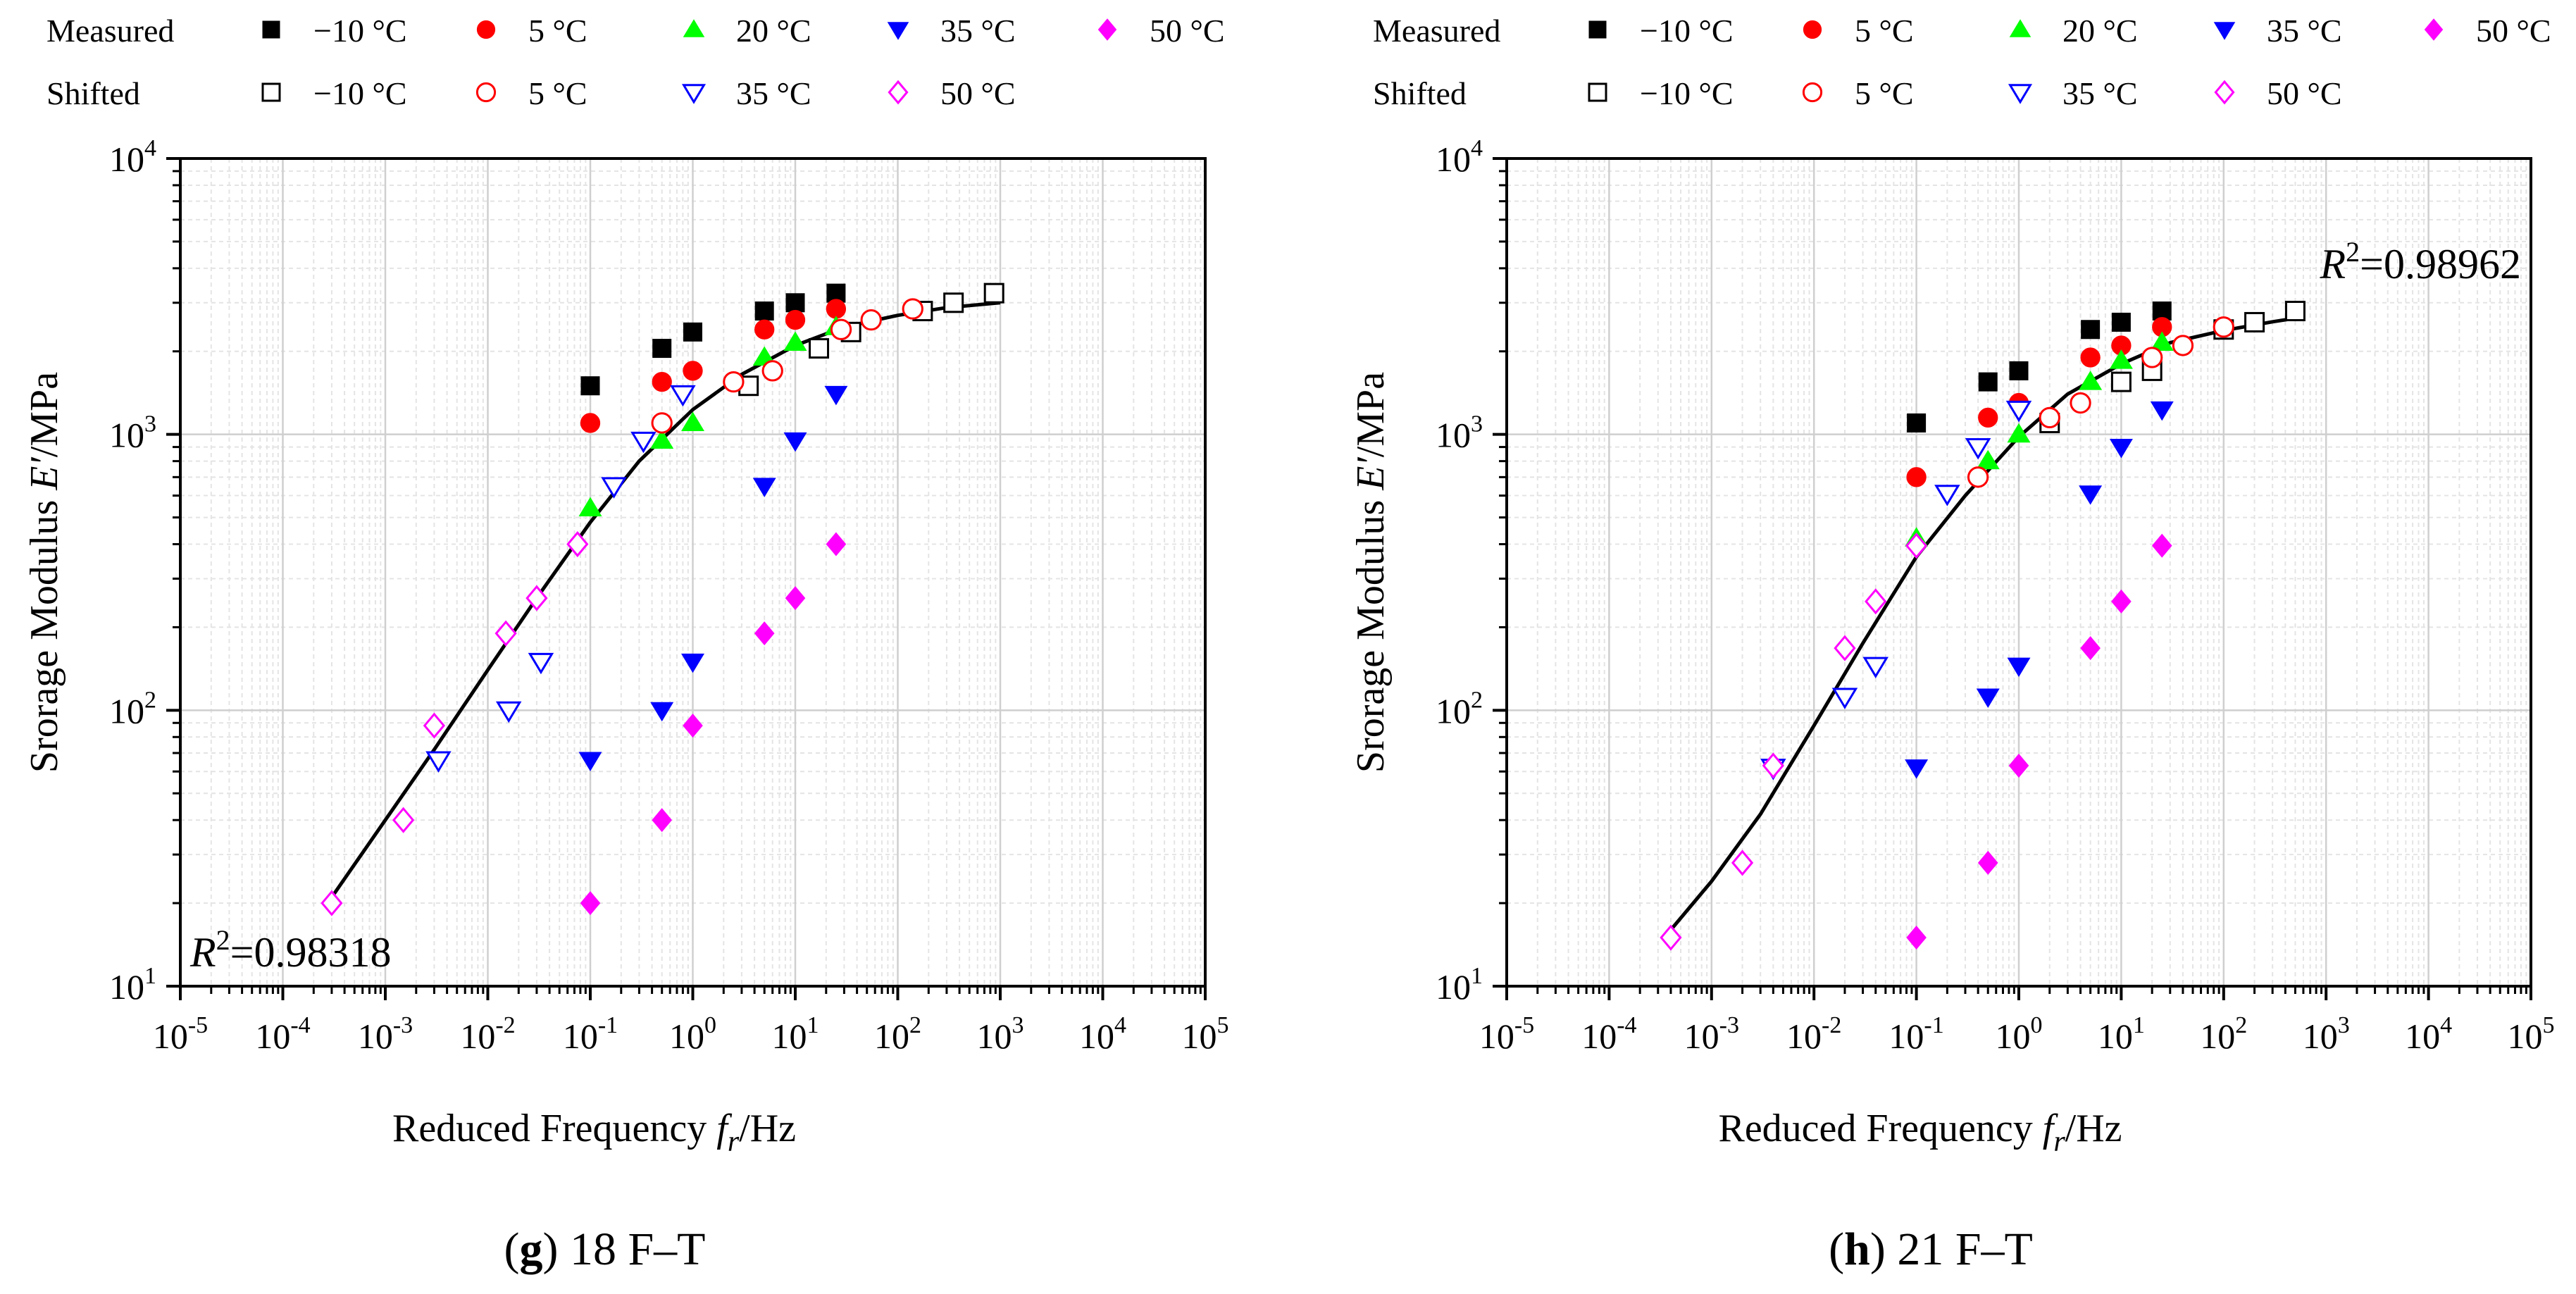 Image resolution: width=2576 pixels, height=1294 pixels. Describe the element at coordinates (2344, 1025) in the screenshot. I see `x-tick-exponent: 3` at that location.